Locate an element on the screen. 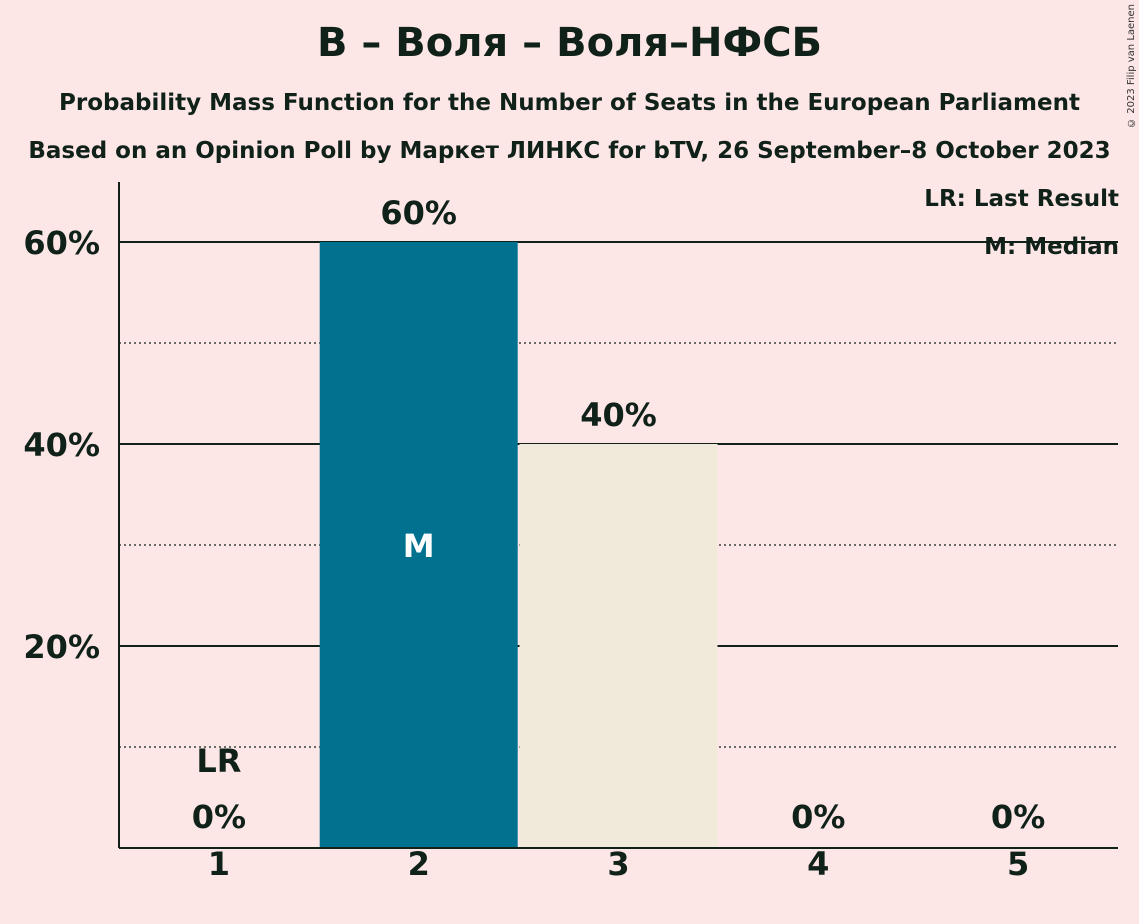 The width and height of the screenshot is (1139, 924). value-label-5: 0% is located at coordinates (1018, 817).